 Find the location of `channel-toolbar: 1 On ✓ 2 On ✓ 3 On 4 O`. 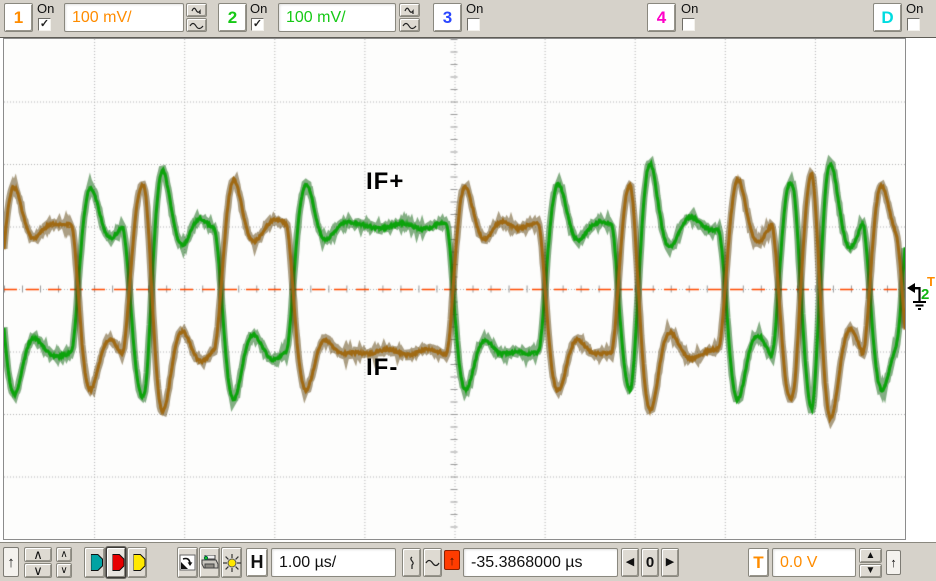

channel-toolbar: 1 On ✓ 2 On ✓ 3 On 4 O is located at coordinates (468, 19).